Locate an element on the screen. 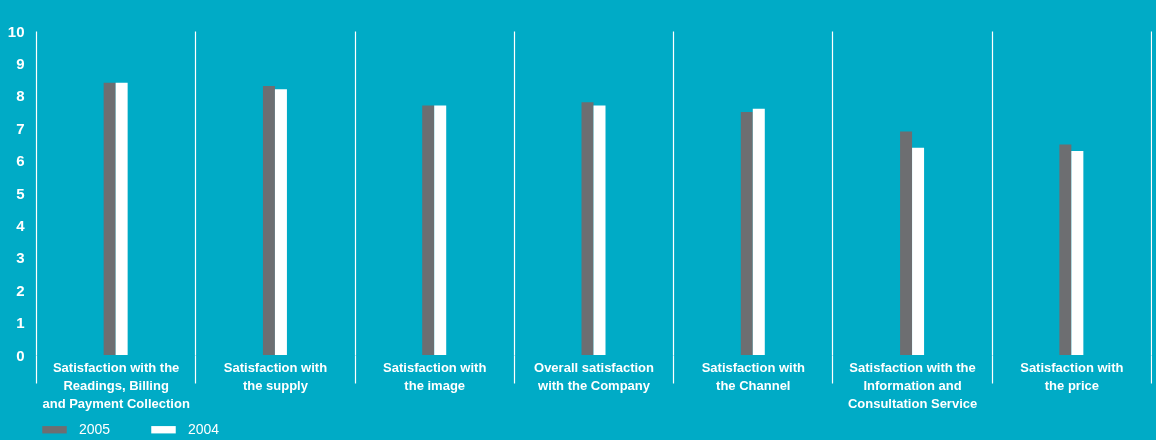 This screenshot has width=1156, height=440. y-tick-label: 9 is located at coordinates (20, 63).